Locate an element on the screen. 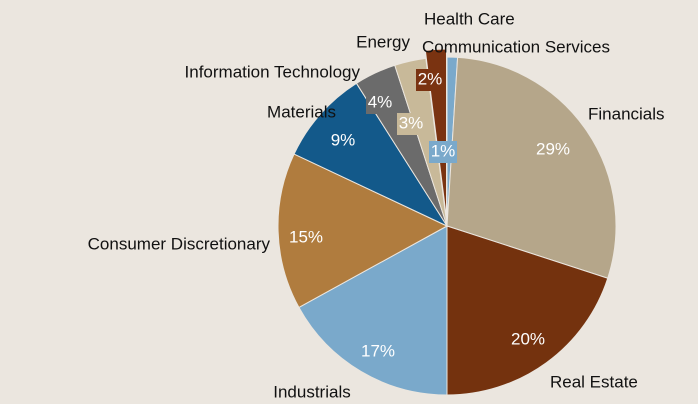 The image size is (698, 404). value-label: 9% is located at coordinates (343, 139).